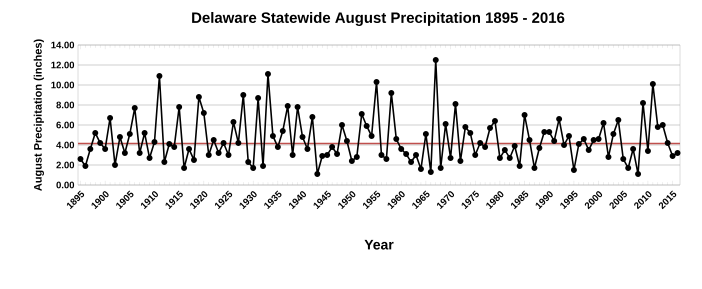 The width and height of the screenshot is (702, 289). I want to click on y-tick-label: 12.00, so click(62, 65).